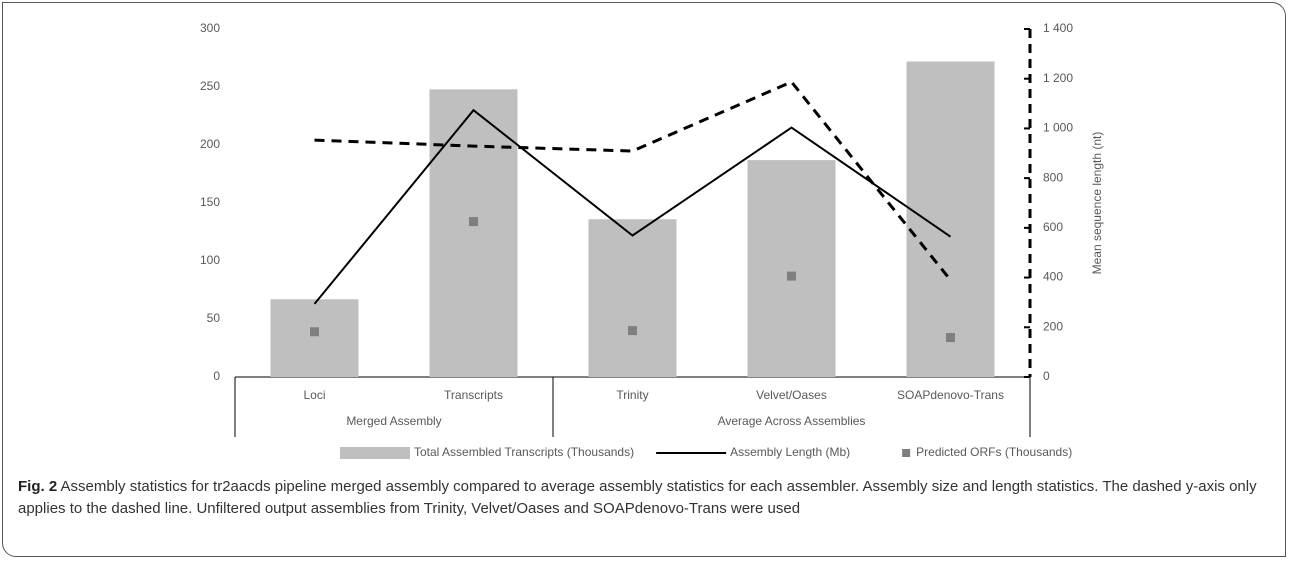 The image size is (1290, 561). Describe the element at coordinates (1053, 326) in the screenshot. I see `y2-tick-label: 200` at that location.